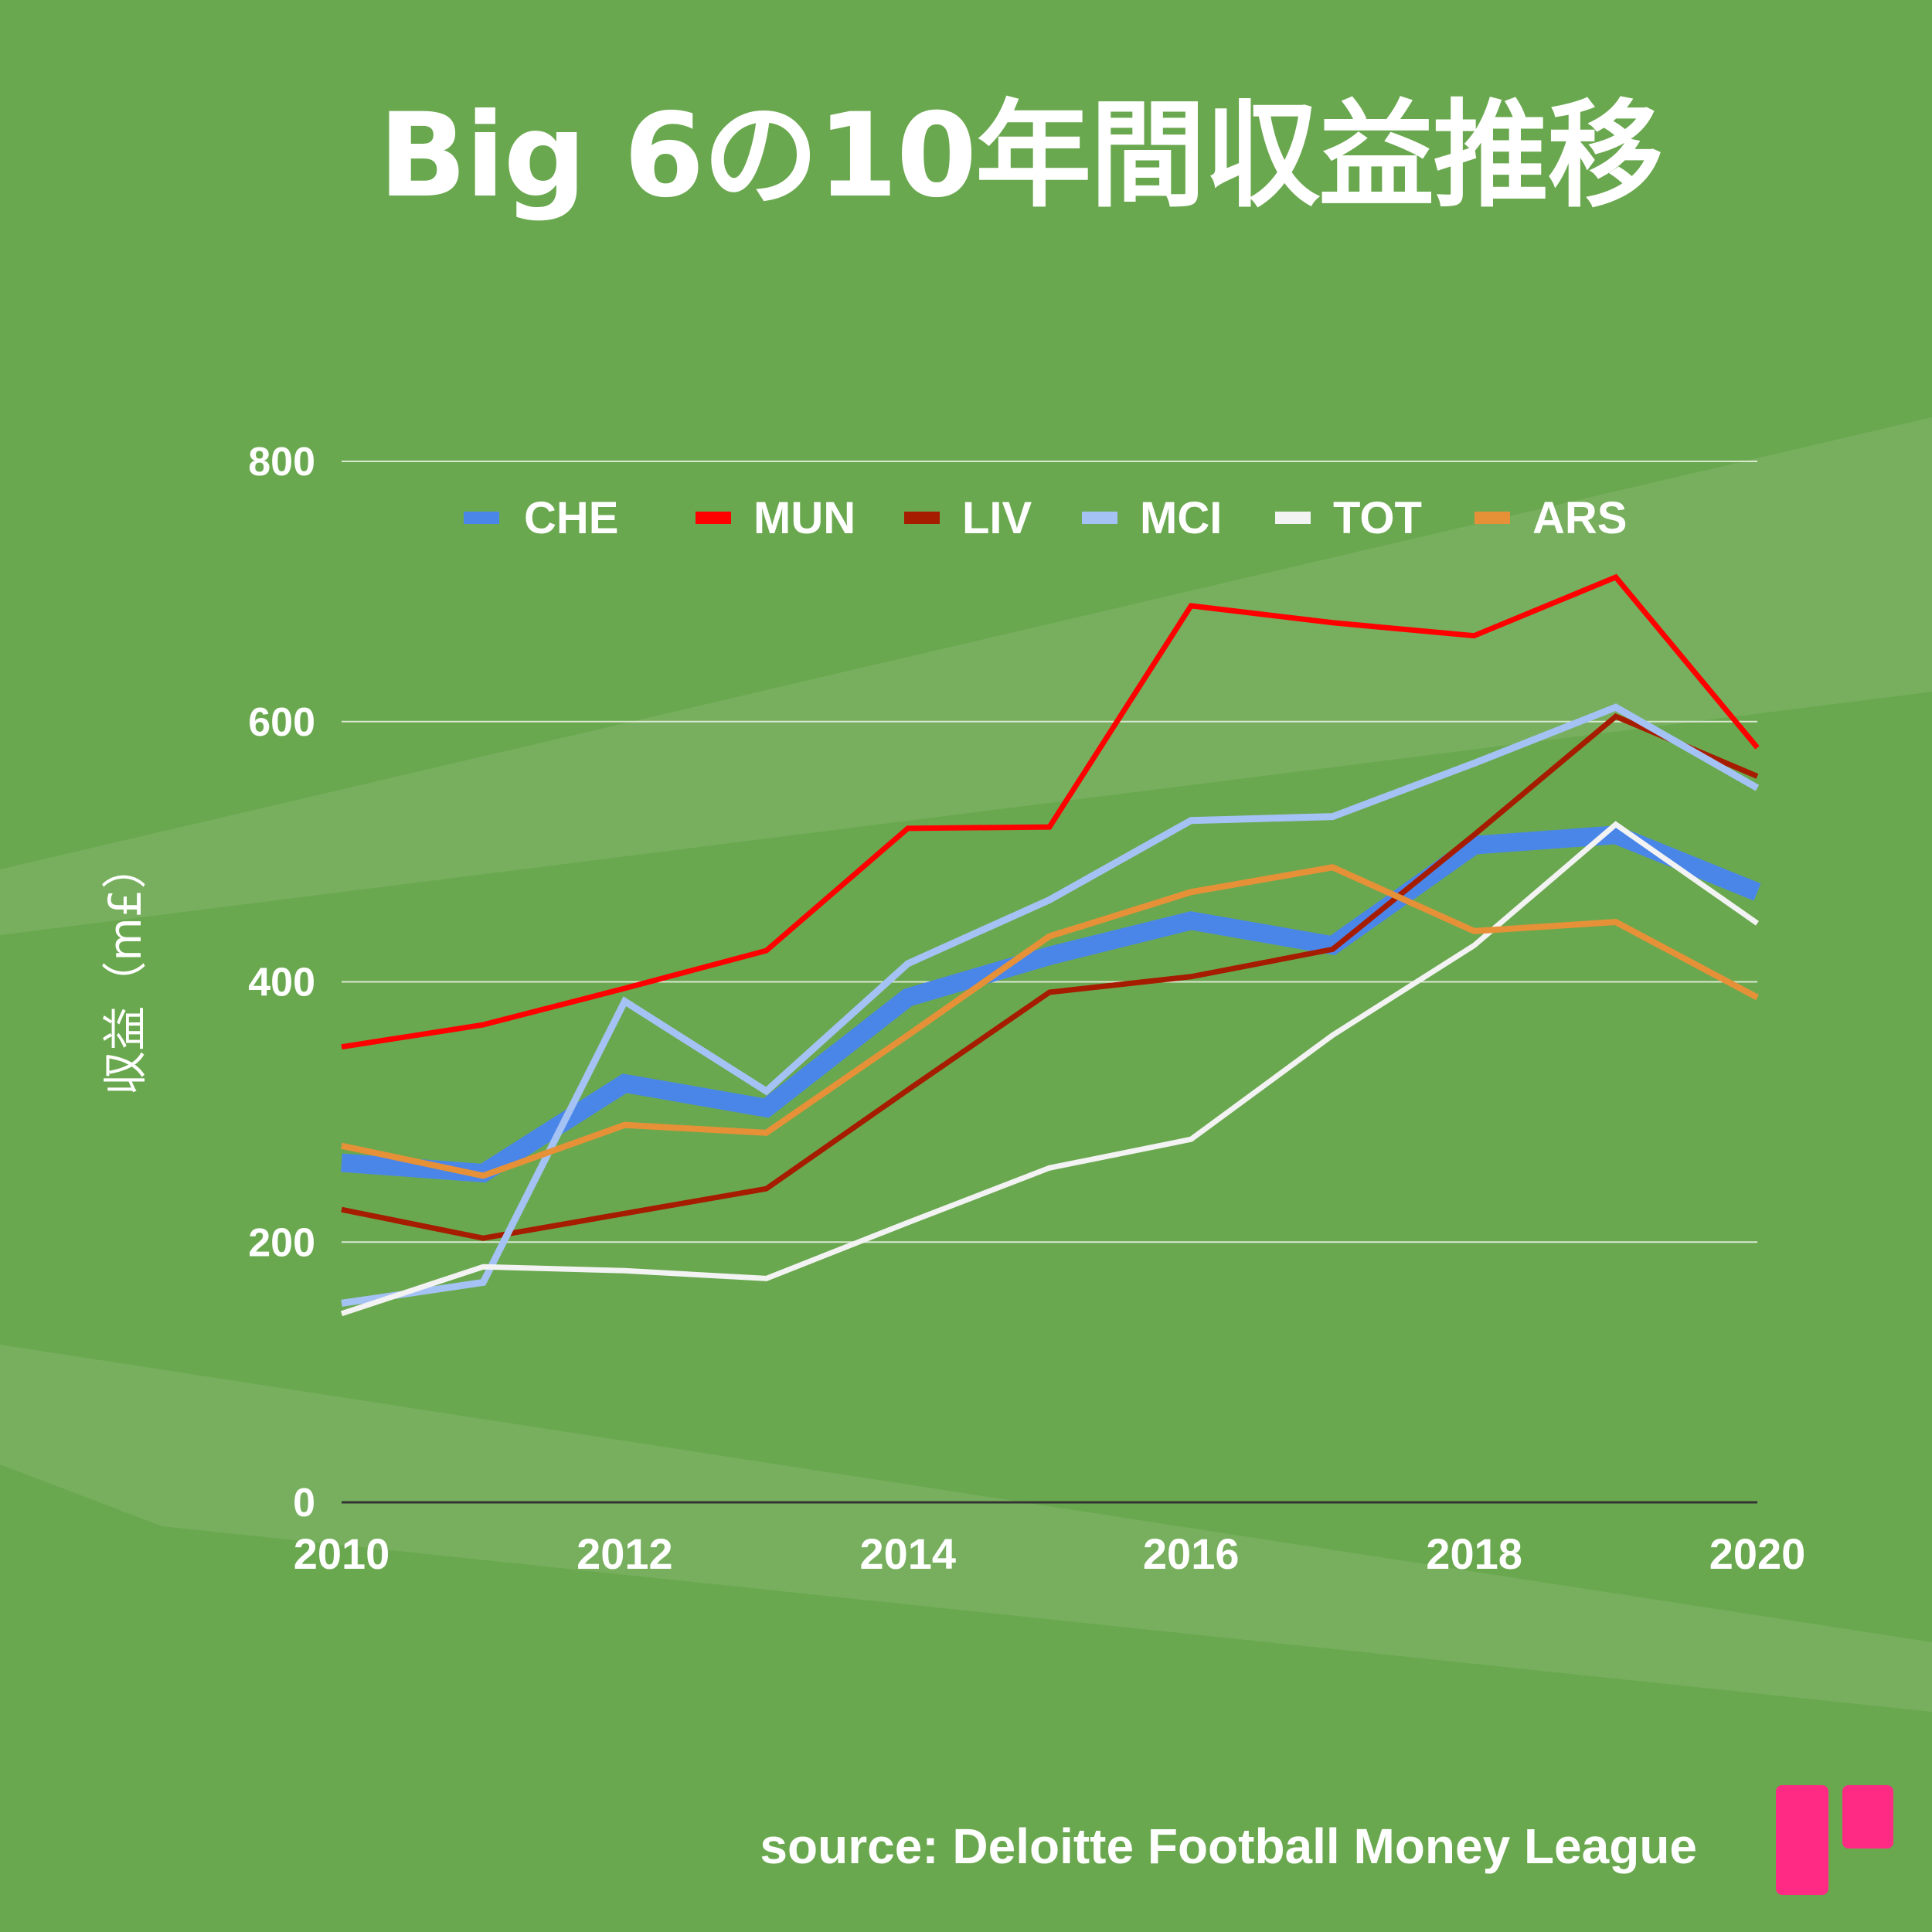  What do you see at coordinates (625, 1554) in the screenshot?
I see `x-tick-label: 2012` at bounding box center [625, 1554].